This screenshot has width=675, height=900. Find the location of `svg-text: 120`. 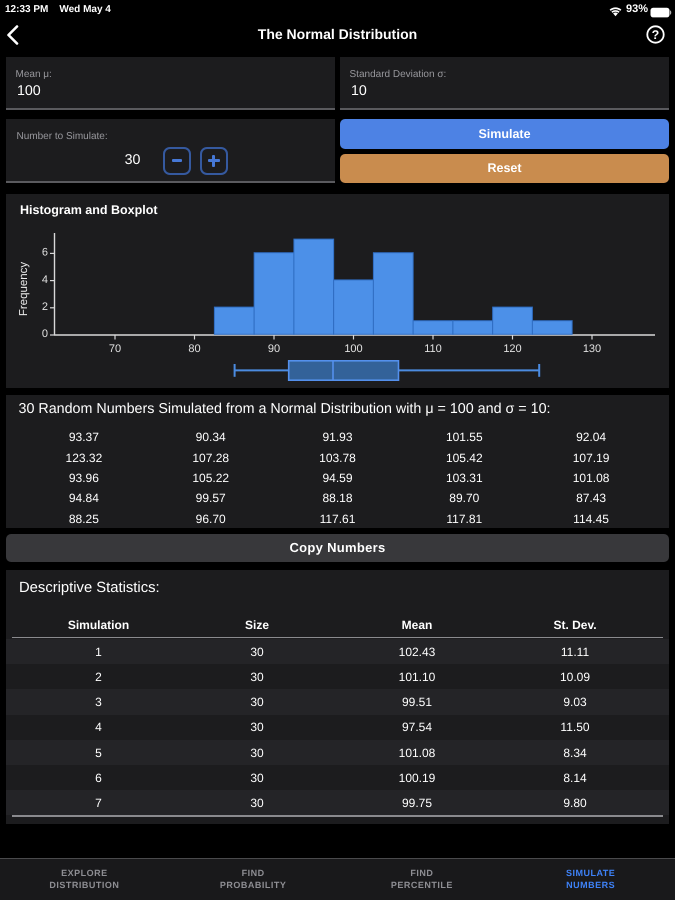

svg-text: 120 is located at coordinates (512, 349).